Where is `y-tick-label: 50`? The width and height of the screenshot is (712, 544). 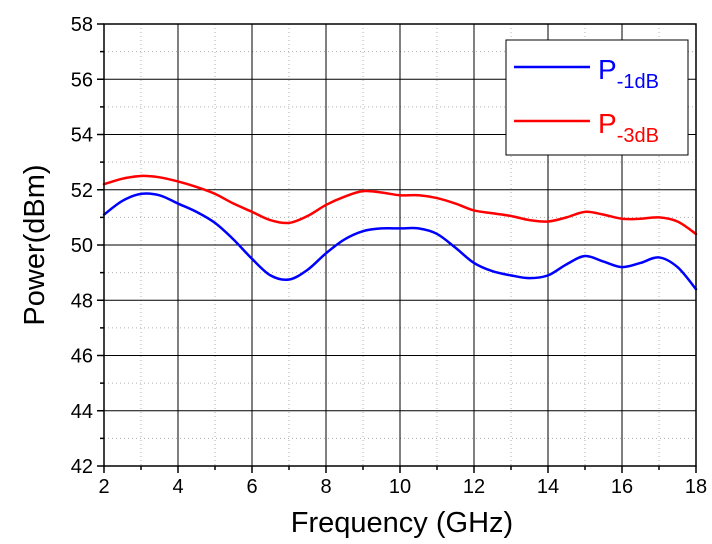
y-tick-label: 50 is located at coordinates (82, 246).